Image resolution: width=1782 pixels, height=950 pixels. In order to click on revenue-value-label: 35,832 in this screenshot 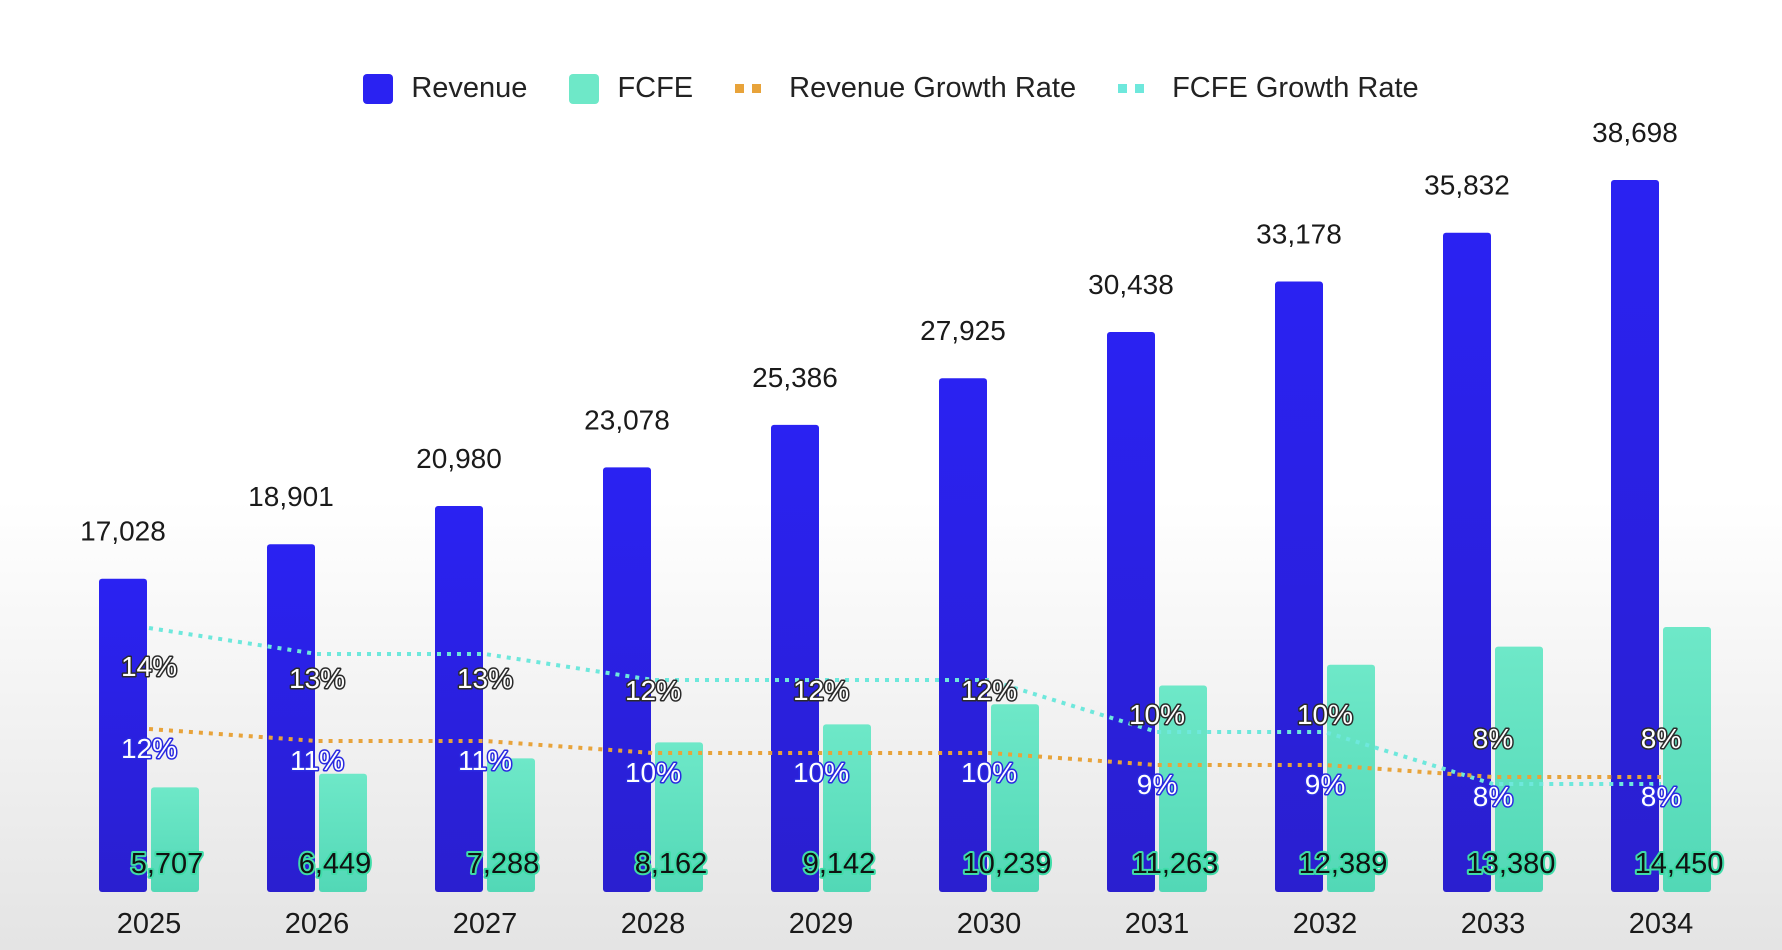, I will do `click(1467, 185)`.